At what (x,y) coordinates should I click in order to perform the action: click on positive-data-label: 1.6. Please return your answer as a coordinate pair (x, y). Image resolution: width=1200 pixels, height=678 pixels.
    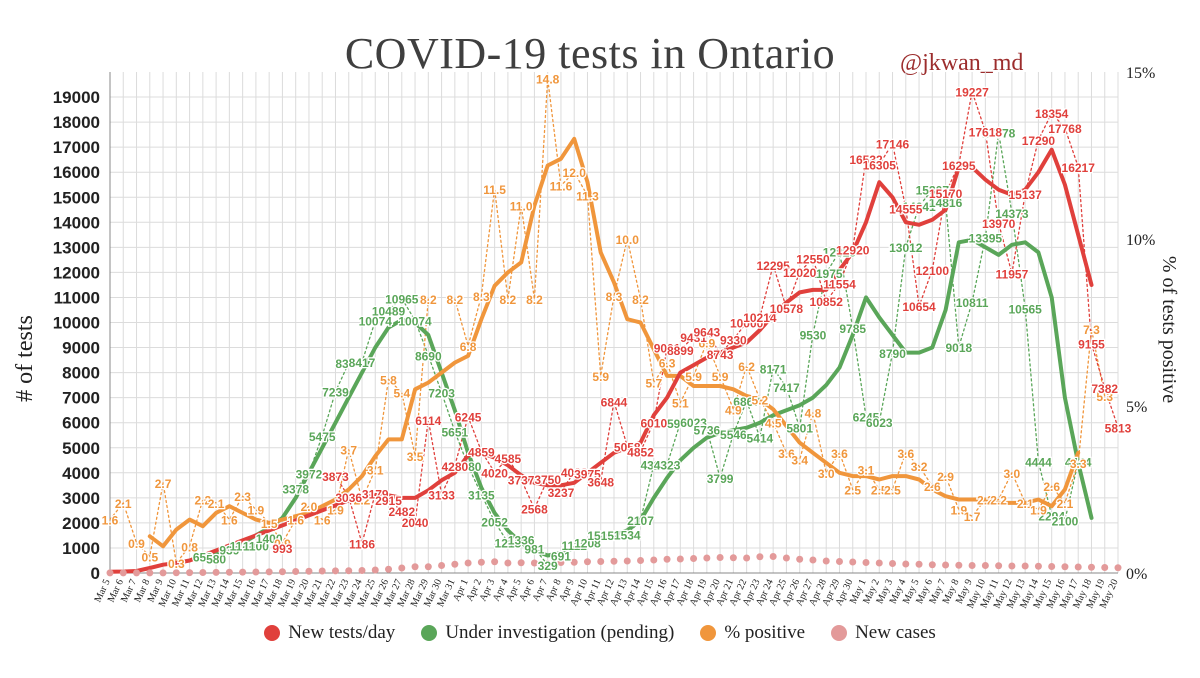
    Looking at the image, I should click on (295, 521).